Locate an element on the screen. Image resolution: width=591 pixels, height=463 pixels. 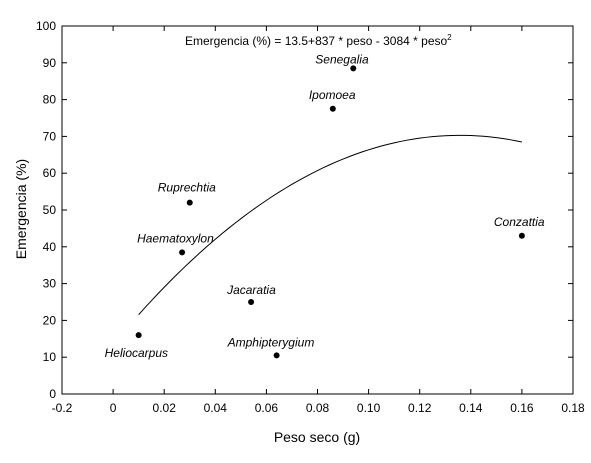
x-axis-label: Peso seco (g) is located at coordinates (317, 437).